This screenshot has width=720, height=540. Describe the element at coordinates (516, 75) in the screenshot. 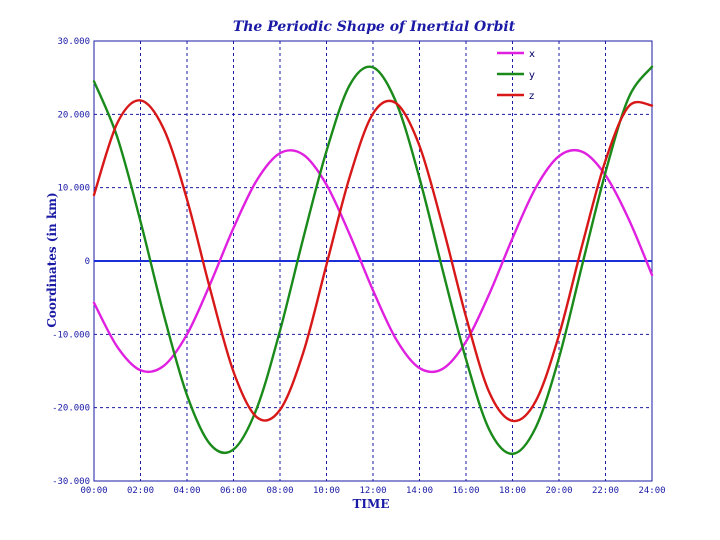

I see `legend: xyz` at that location.